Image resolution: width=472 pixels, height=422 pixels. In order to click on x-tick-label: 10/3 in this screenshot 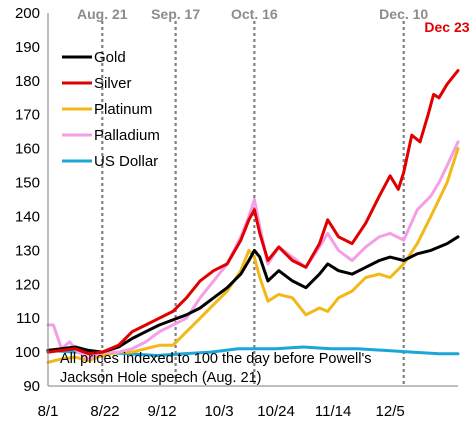, I will do `click(218, 411)`.